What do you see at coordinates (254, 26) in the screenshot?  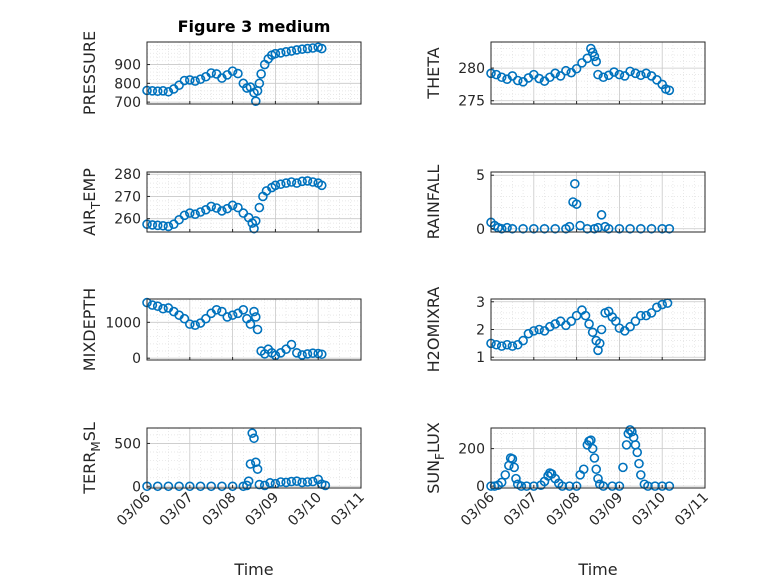 I see `figure-title: Figure 3 medium` at bounding box center [254, 26].